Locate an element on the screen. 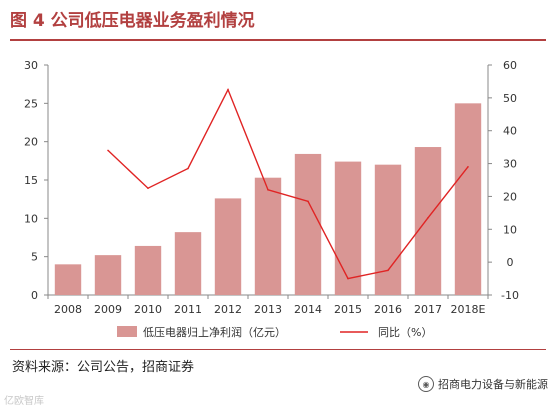 The height and width of the screenshot is (411, 556). y-left-tick-label: 5 is located at coordinates (34, 257).